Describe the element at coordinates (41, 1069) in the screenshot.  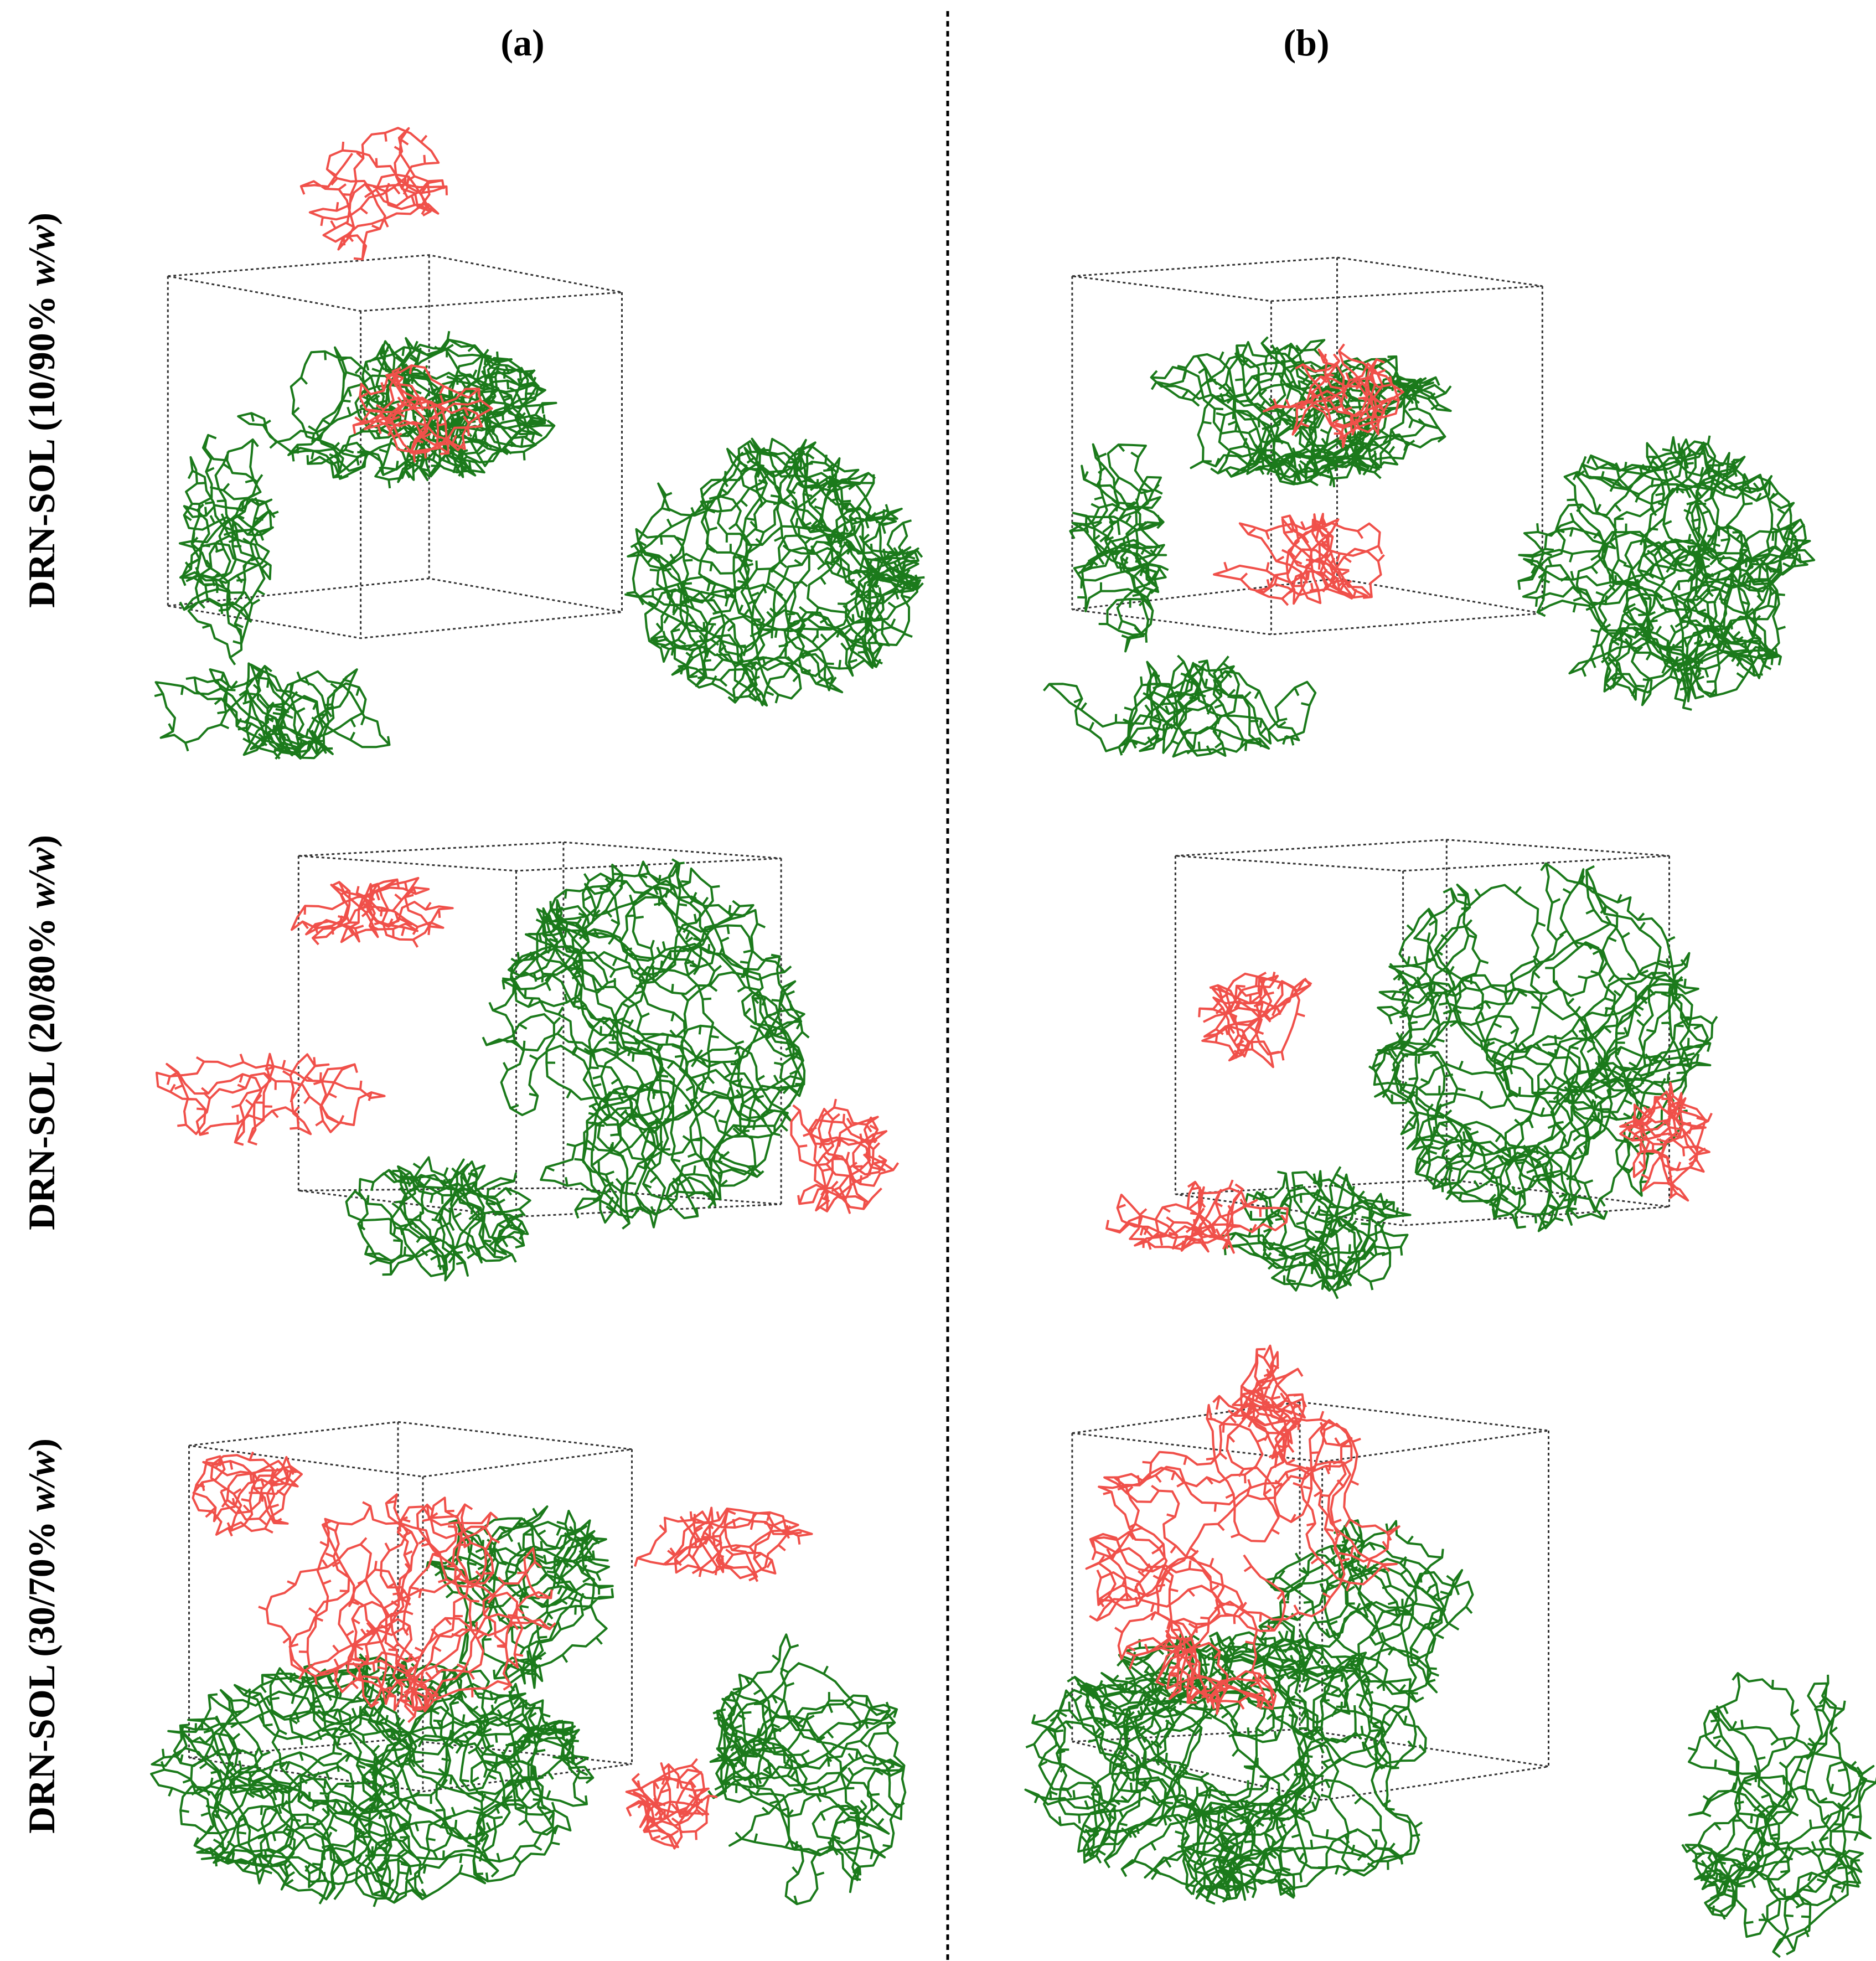
I see `row-label-text: DRN-SOL (20/80%` at that location.